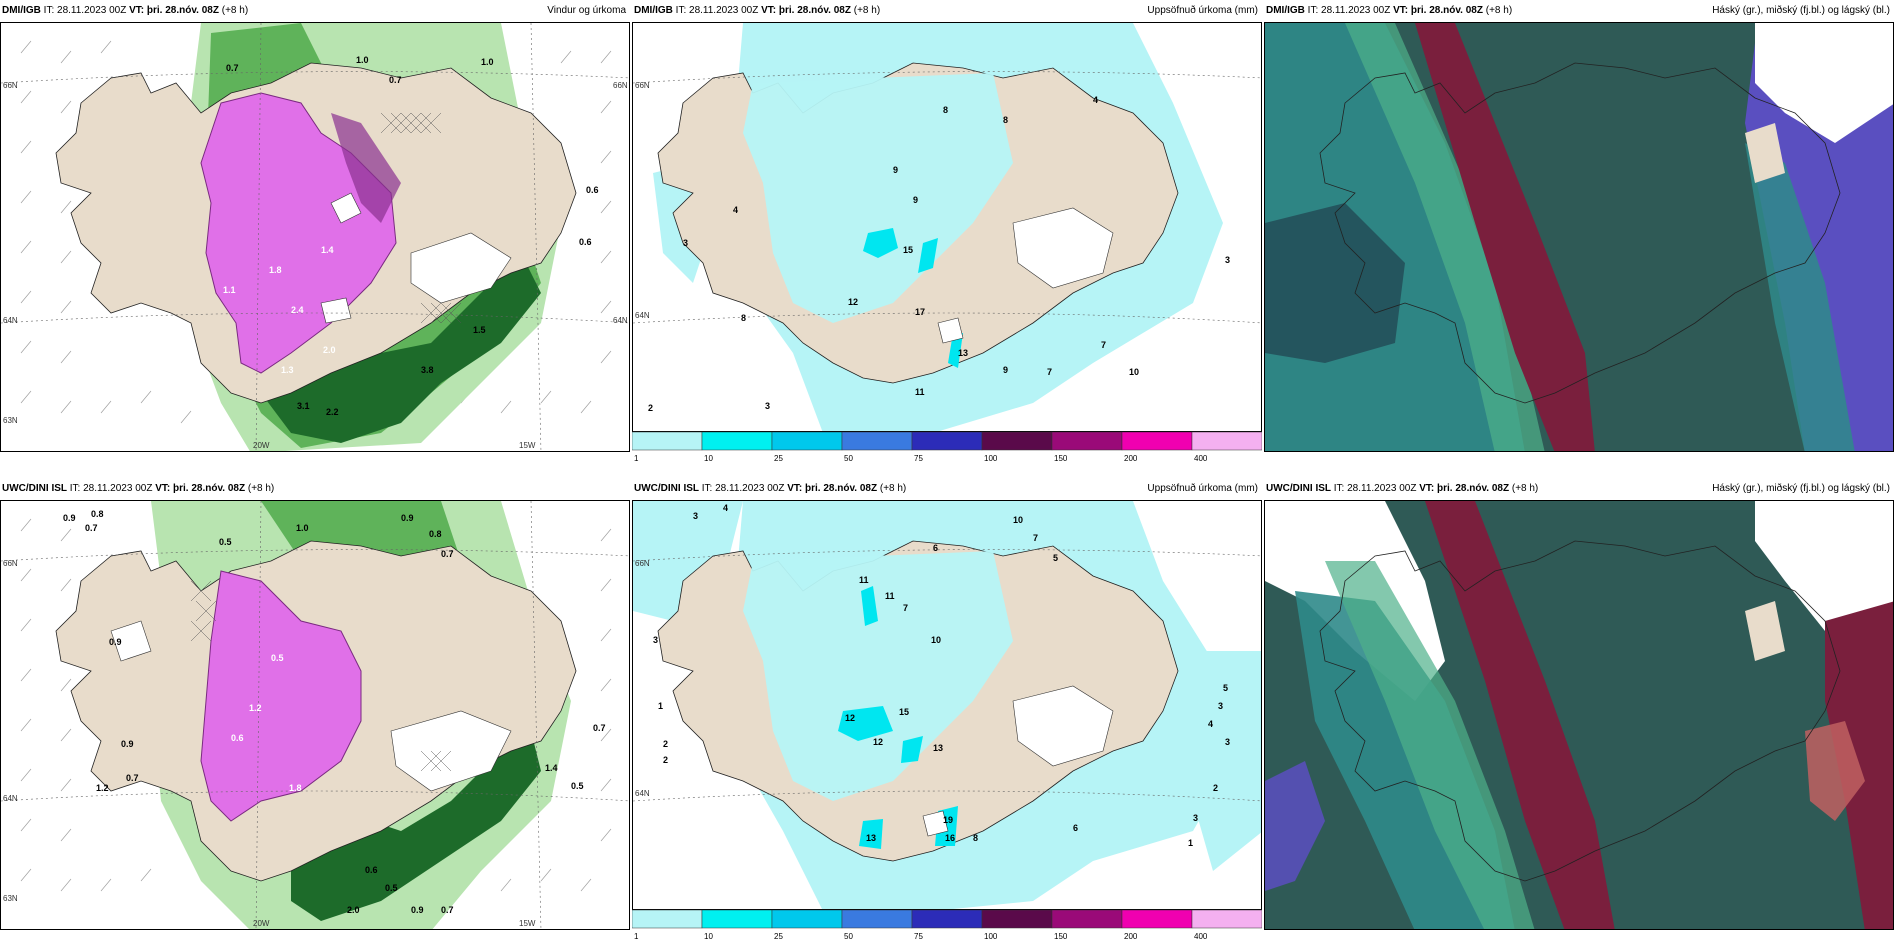 The width and height of the screenshot is (1900, 950). Describe the element at coordinates (778, 458) in the screenshot. I see `colorbar-label: 25` at that location.